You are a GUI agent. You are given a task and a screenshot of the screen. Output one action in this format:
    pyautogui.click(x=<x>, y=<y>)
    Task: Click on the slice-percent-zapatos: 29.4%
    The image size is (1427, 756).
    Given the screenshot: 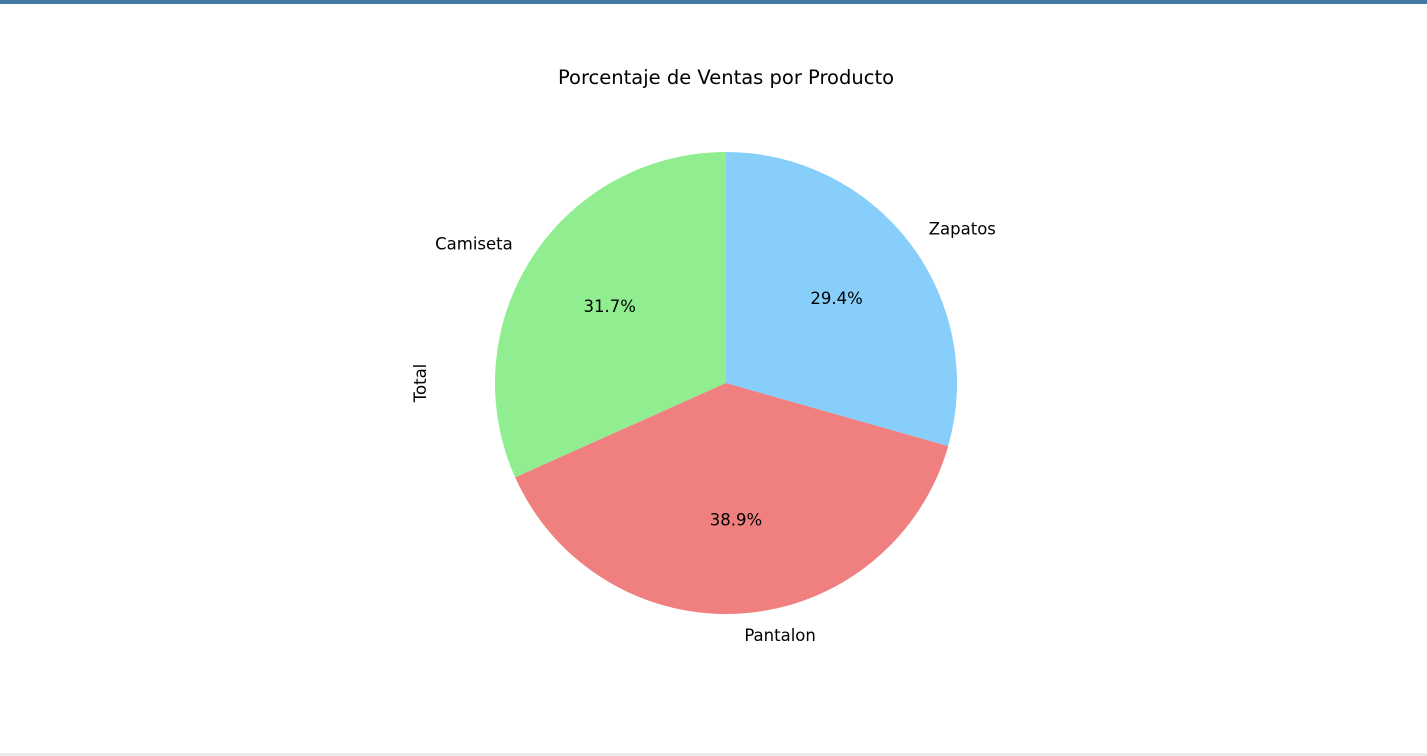 What is the action you would take?
    pyautogui.click(x=836, y=298)
    